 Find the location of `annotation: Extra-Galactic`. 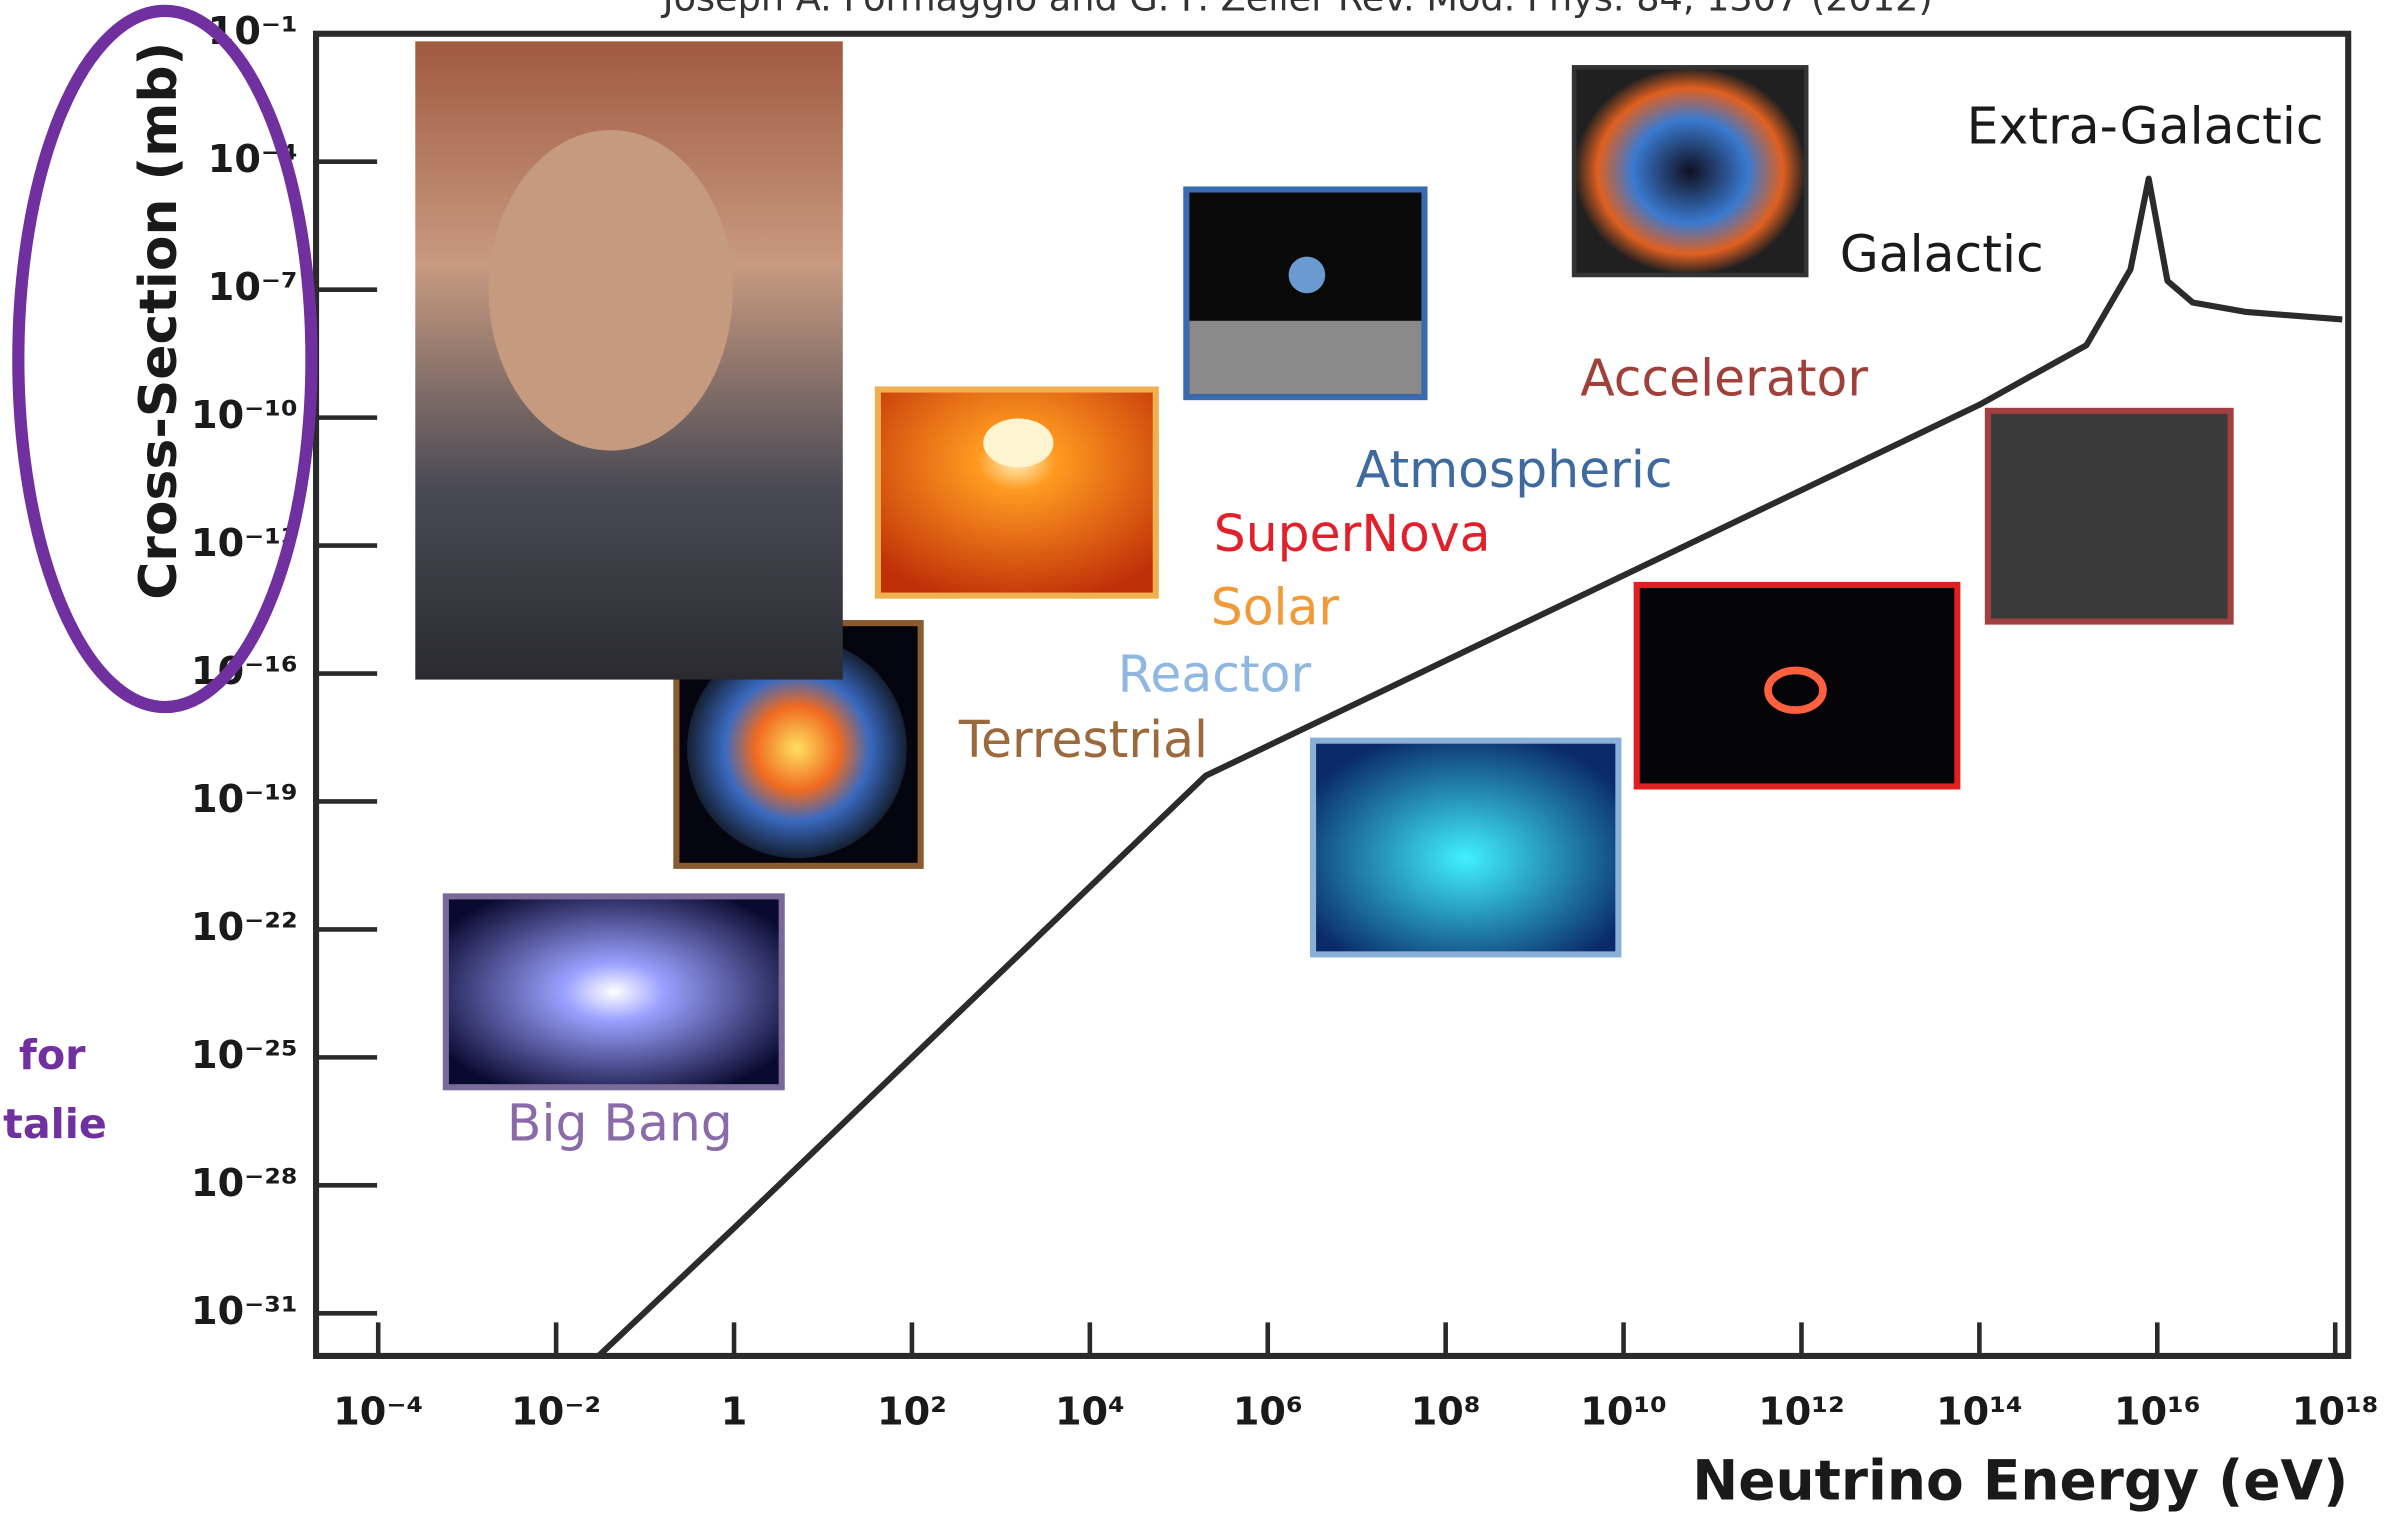

annotation: Extra-Galactic is located at coordinates (2145, 125).